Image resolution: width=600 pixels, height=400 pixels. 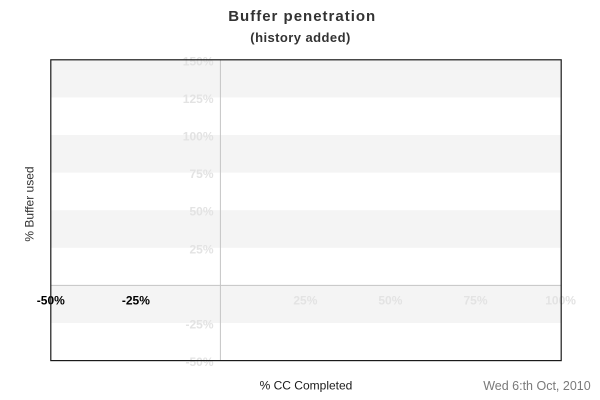 I want to click on svg-text: -50%, so click(x=199, y=362).